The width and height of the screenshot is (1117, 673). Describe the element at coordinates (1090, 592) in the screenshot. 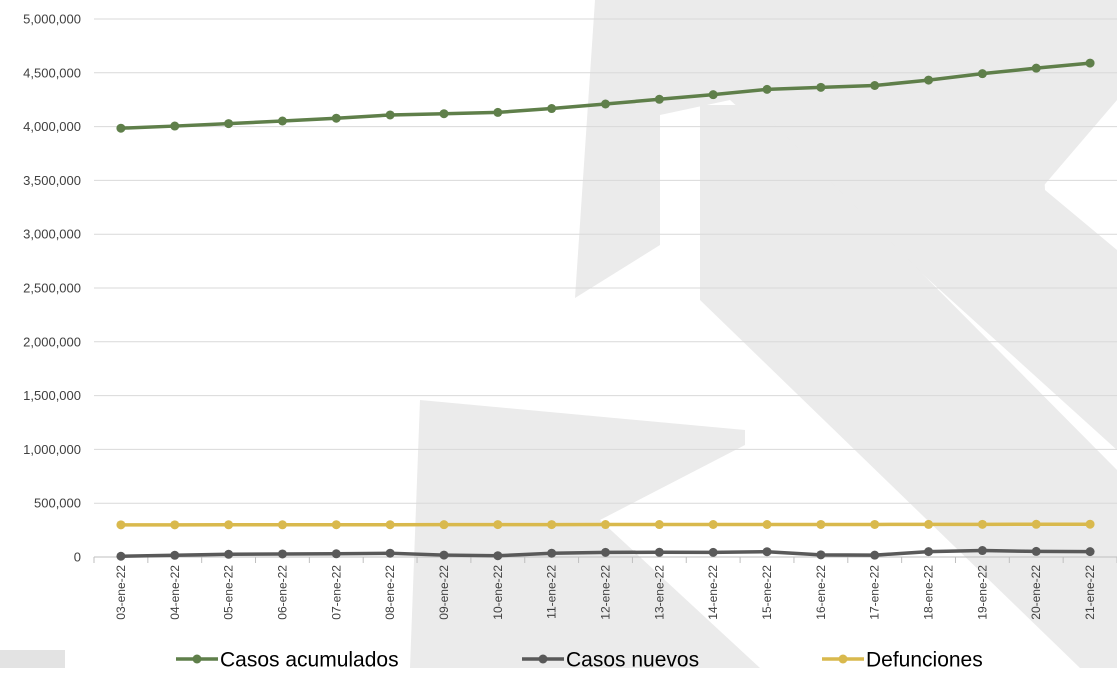

I see `x-tick-label: 21-ene-22` at that location.